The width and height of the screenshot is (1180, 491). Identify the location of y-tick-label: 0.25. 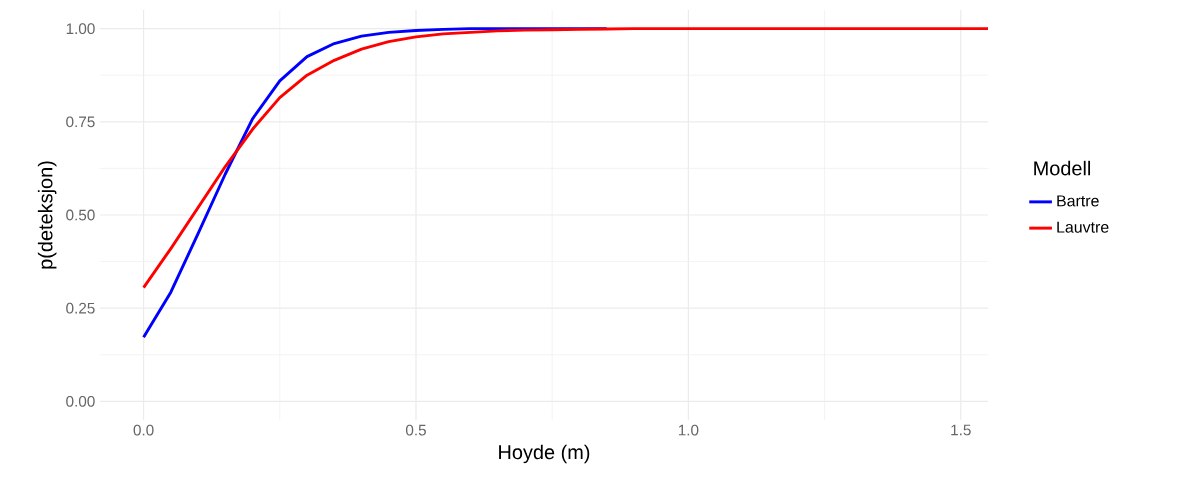
(80, 308).